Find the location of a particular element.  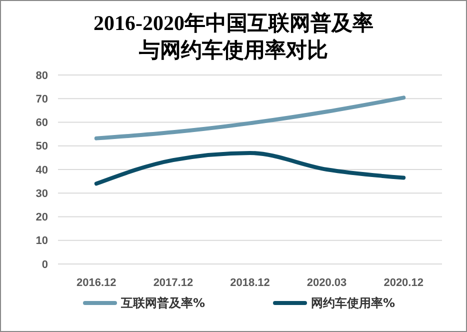

chart-title: 2016-2020年中国互联网普及率与网约车使用率对比 is located at coordinates (234, 36).